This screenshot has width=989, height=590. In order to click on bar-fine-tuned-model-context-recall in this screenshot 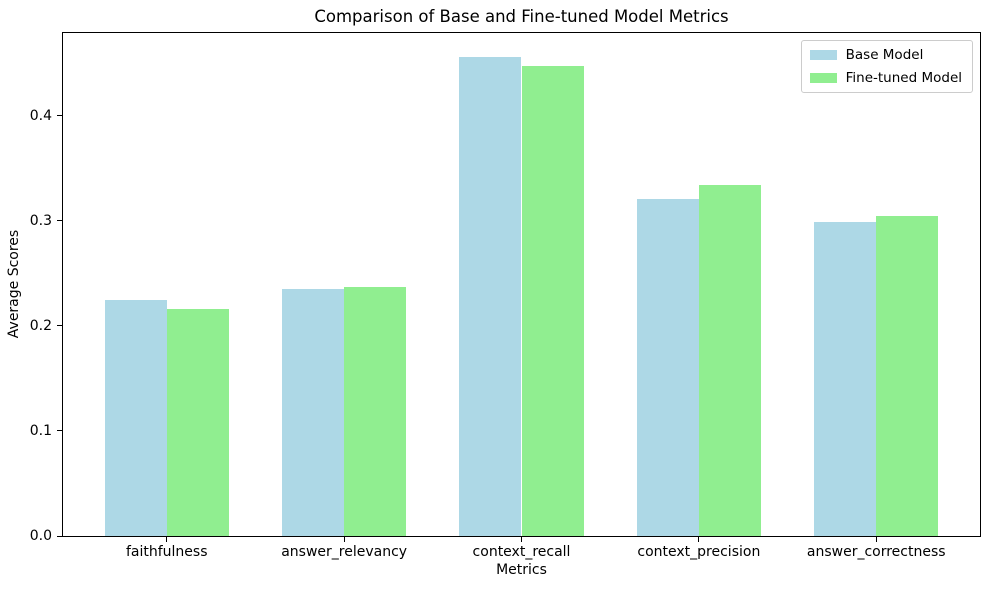, I will do `click(552, 301)`.